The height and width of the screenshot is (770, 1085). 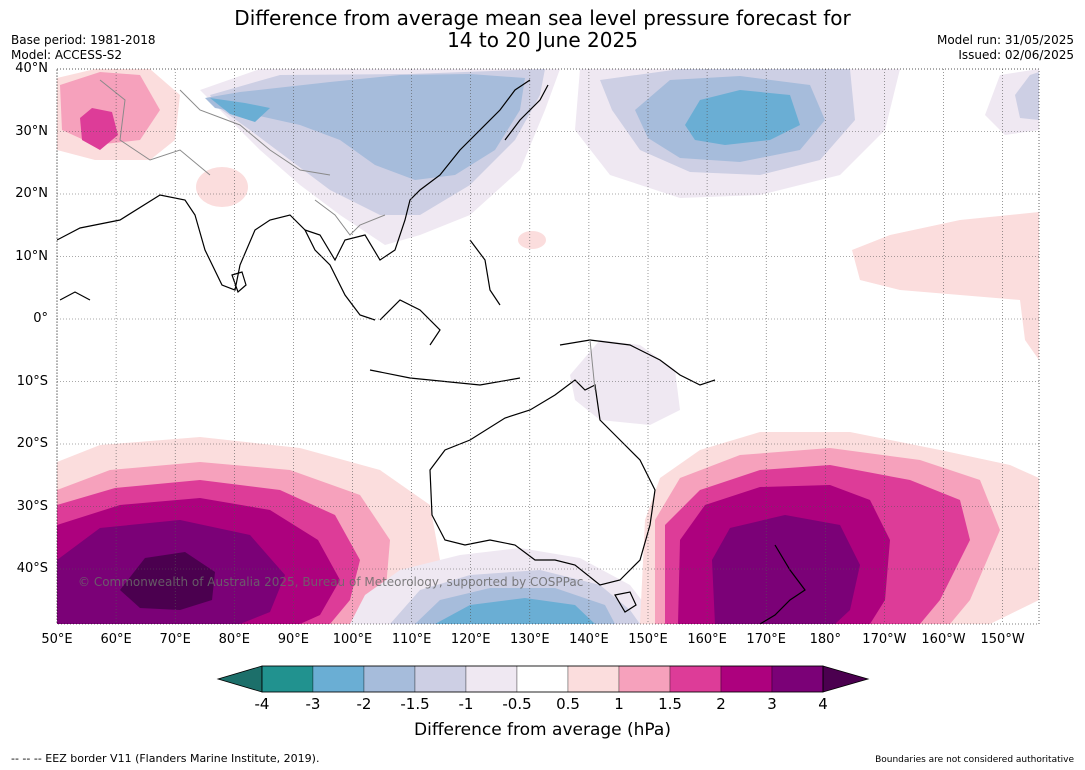 What do you see at coordinates (1002, 639) in the screenshot?
I see `longitude-label: 150°W` at bounding box center [1002, 639].